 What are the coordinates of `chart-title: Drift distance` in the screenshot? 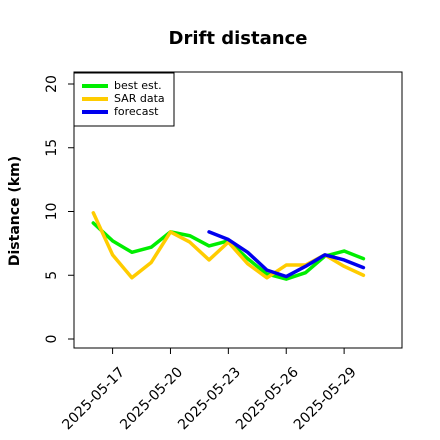 It's located at (238, 38).